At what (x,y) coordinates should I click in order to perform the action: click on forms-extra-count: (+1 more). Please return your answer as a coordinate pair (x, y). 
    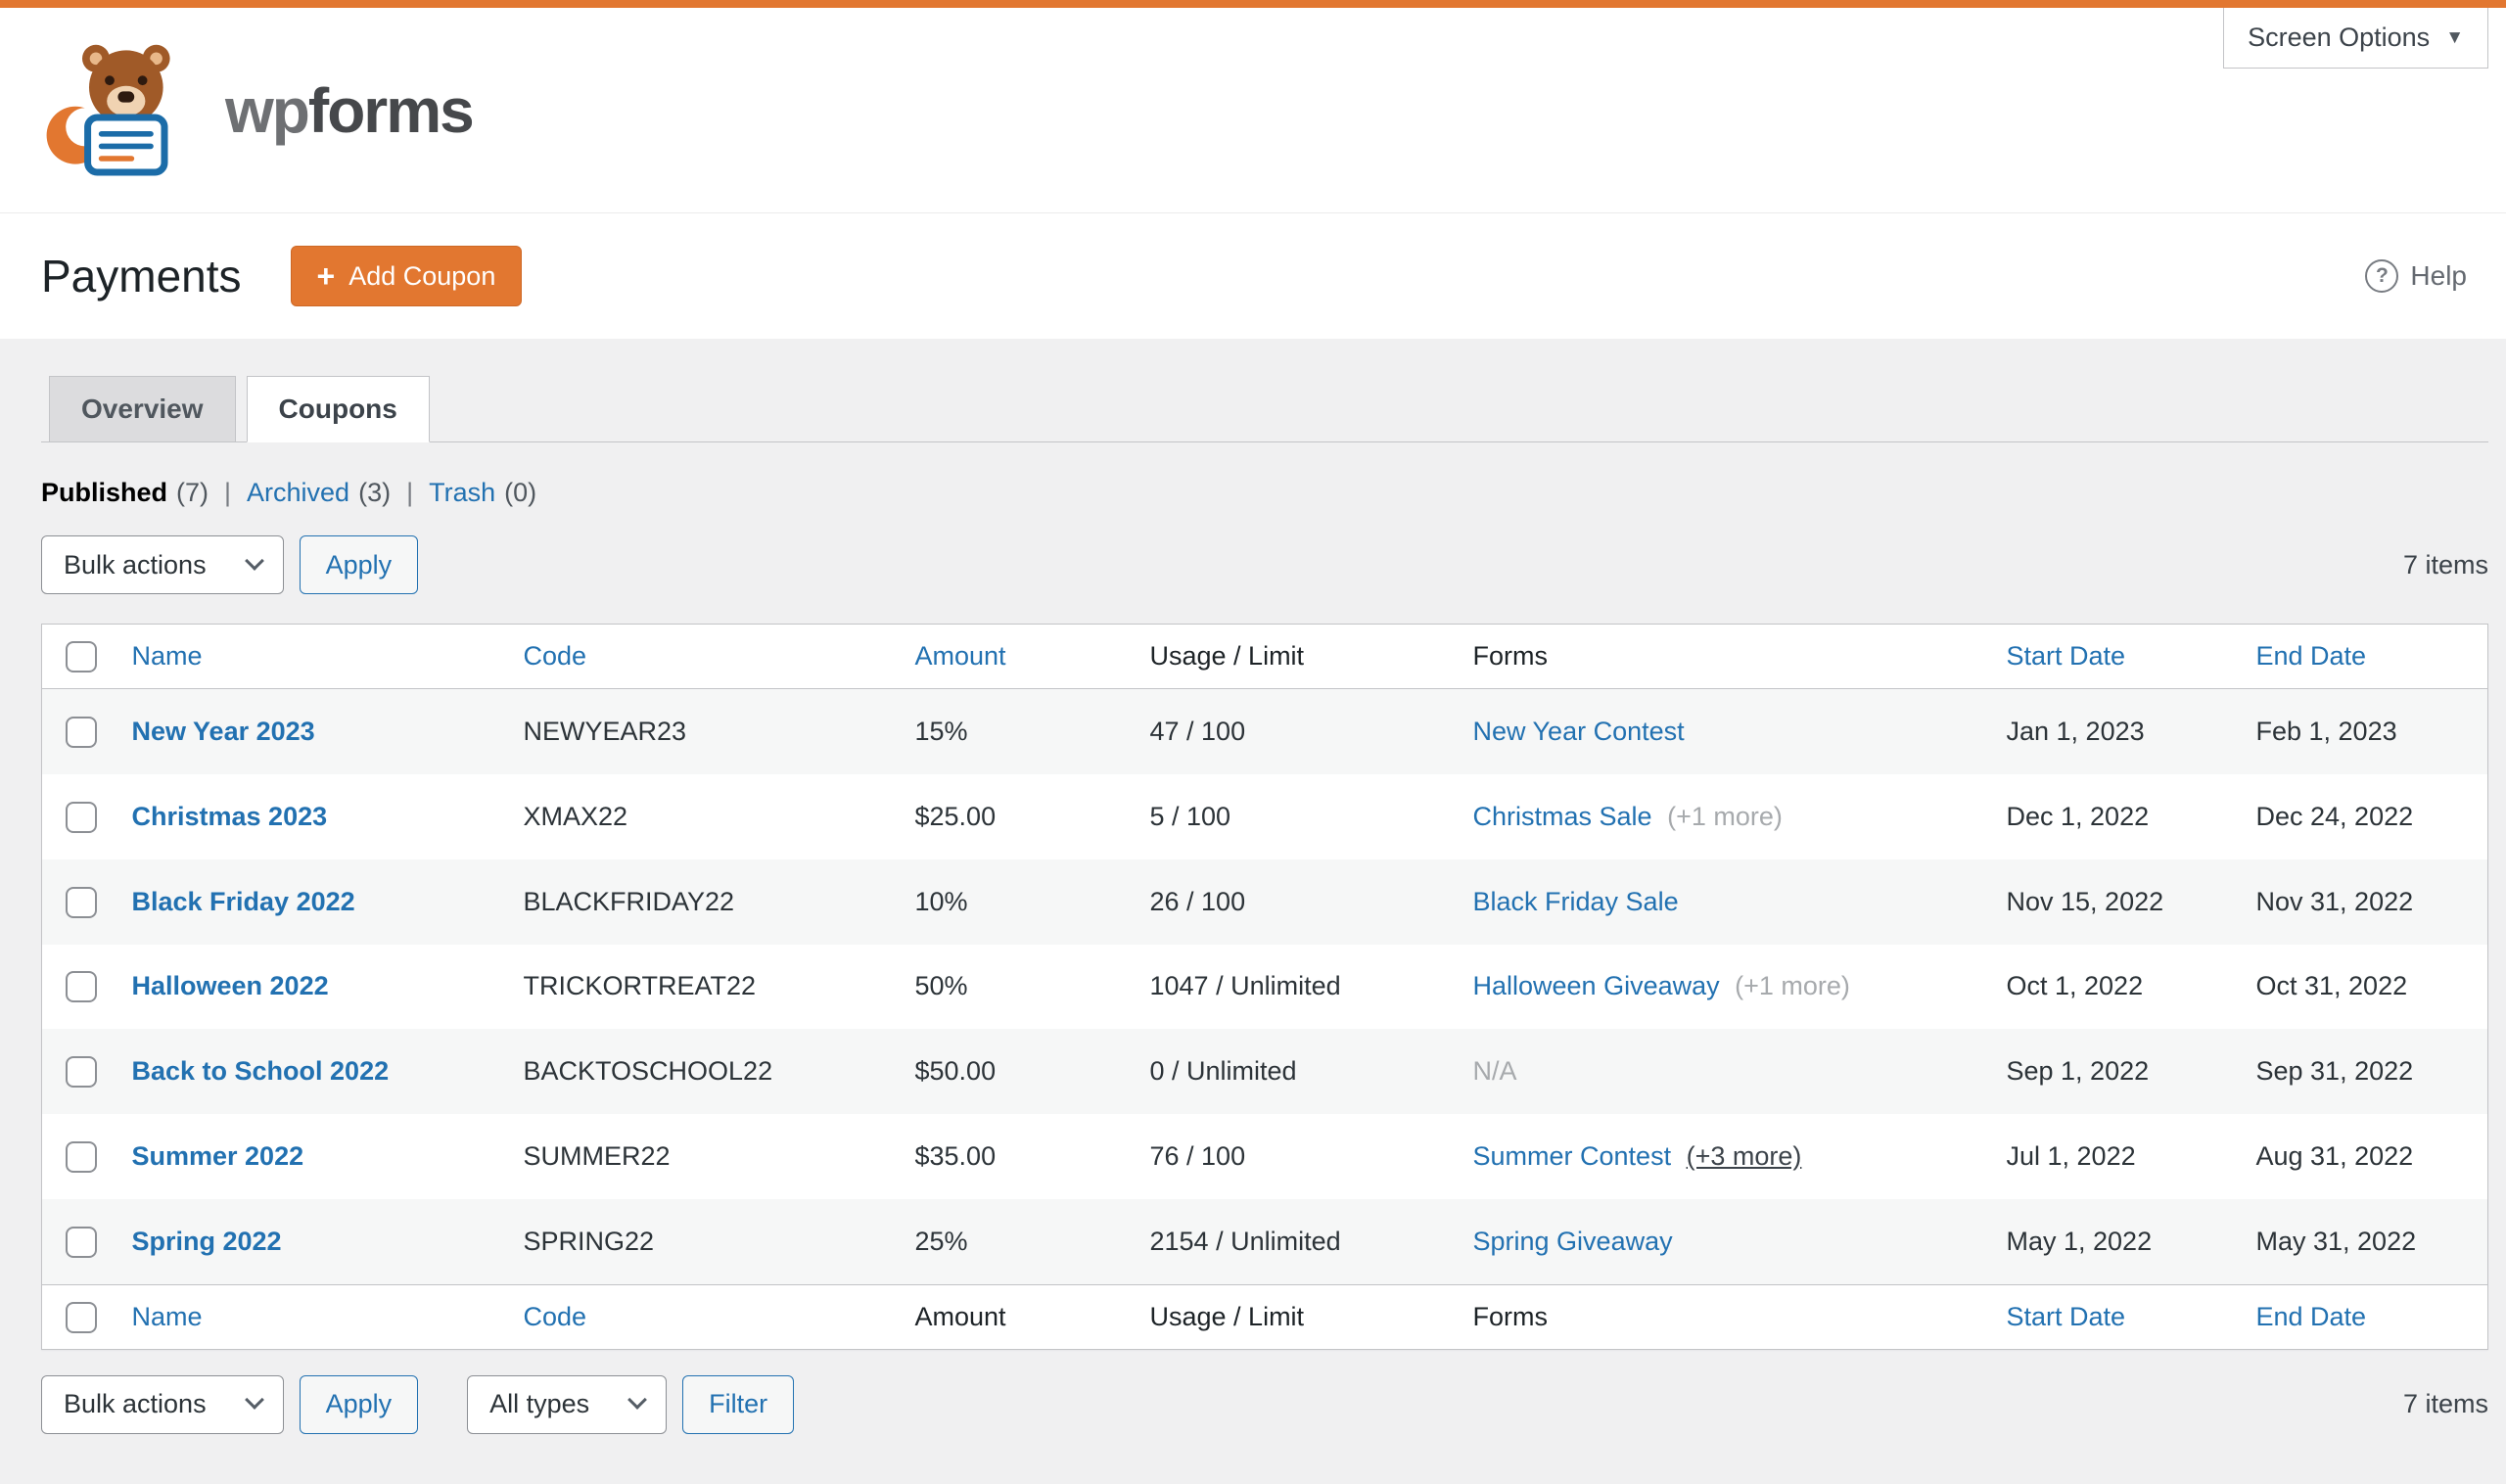
    Looking at the image, I should click on (1792, 986).